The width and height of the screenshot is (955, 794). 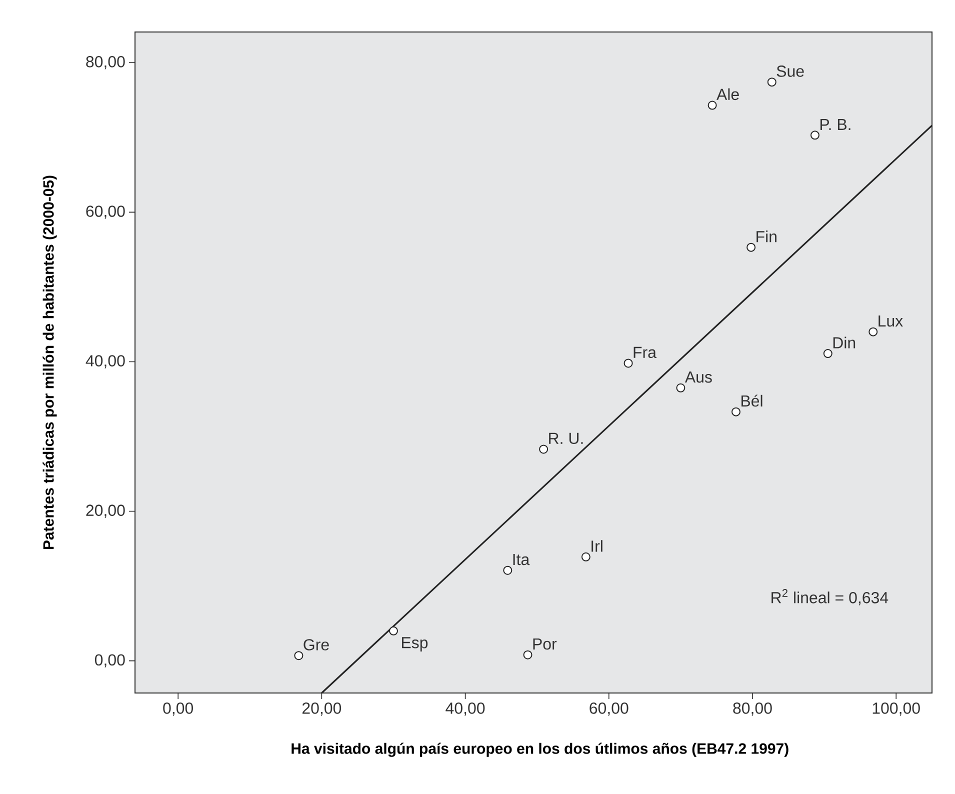 I want to click on annotation: R. U., so click(x=566, y=438).